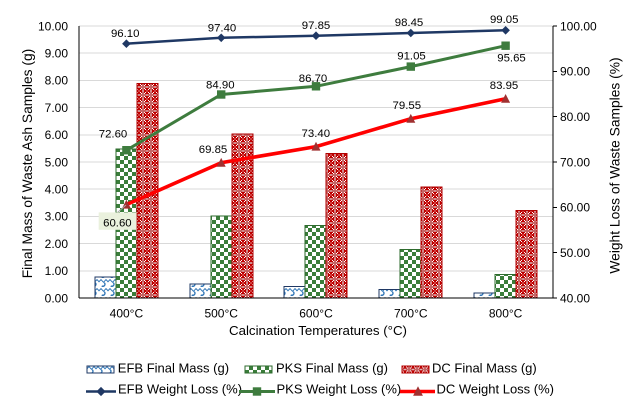 The width and height of the screenshot is (643, 414). Describe the element at coordinates (411, 314) in the screenshot. I see `svg-text: 700°C` at that location.